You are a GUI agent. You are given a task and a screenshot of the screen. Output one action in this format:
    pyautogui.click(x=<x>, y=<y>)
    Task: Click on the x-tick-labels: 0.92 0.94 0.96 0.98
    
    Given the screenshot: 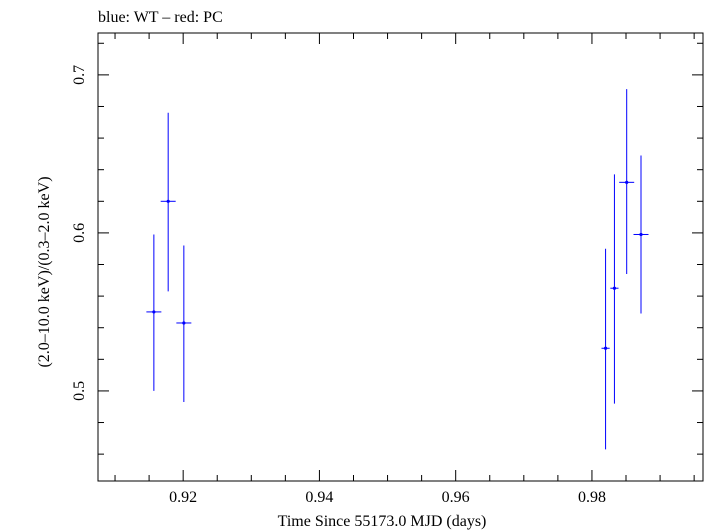 What is the action you would take?
    pyautogui.click(x=387, y=497)
    